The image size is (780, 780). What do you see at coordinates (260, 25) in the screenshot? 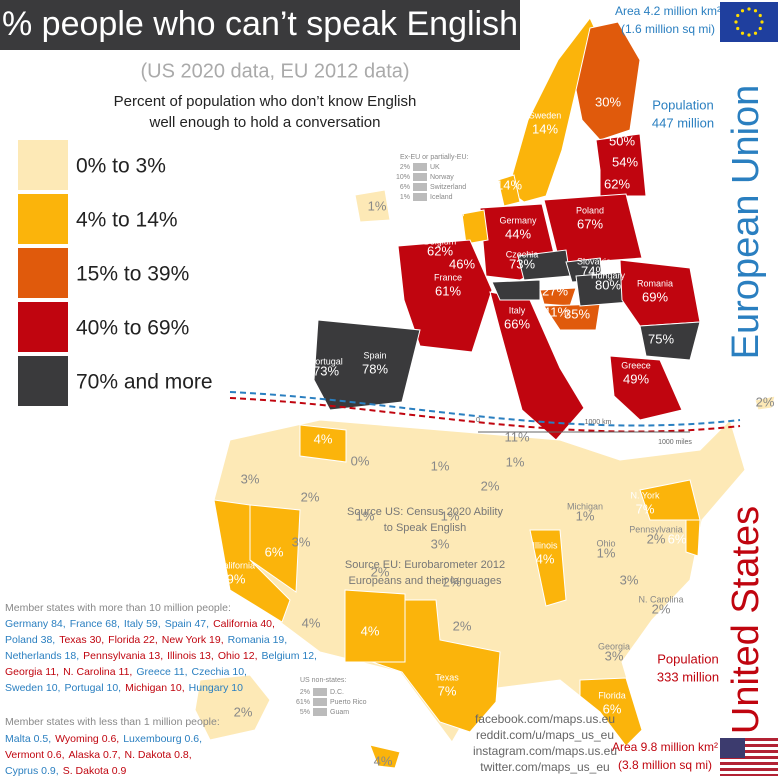
I see `title-bar` at bounding box center [260, 25].